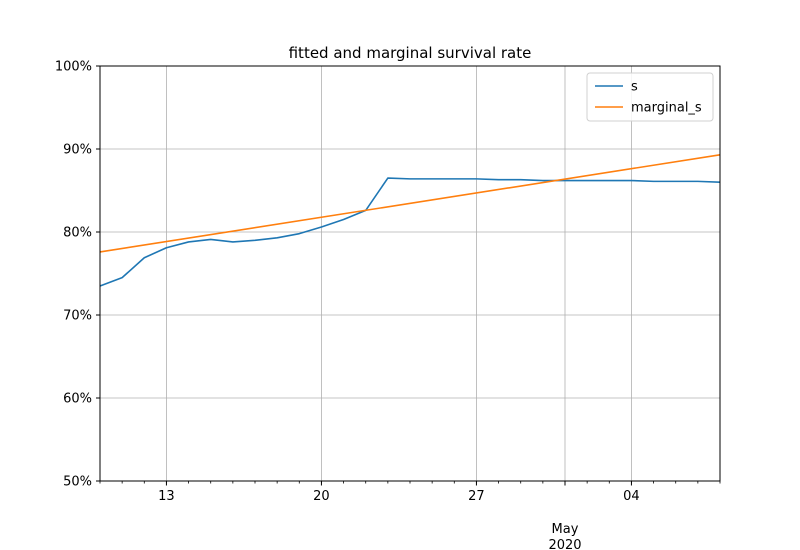 This screenshot has width=800, height=550. Describe the element at coordinates (666, 108) in the screenshot. I see `legend-label: marginal_s` at that location.